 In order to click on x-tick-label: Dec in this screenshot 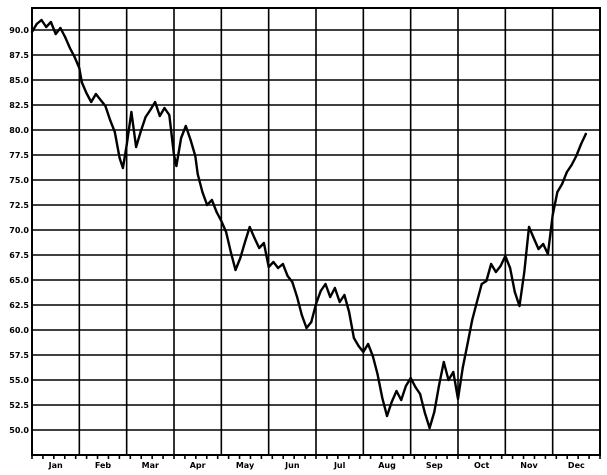, I will do `click(576, 465)`.